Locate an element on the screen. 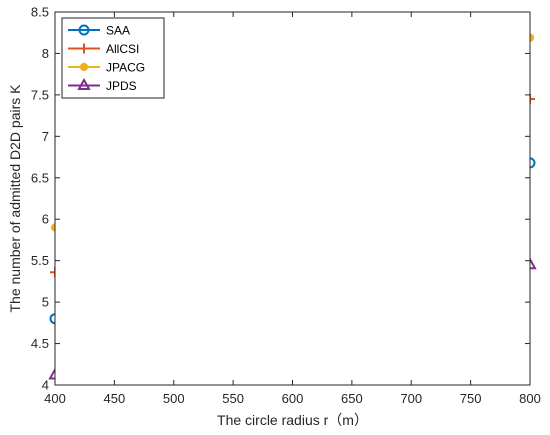 The height and width of the screenshot is (435, 550). y-tick-label: 7.5 is located at coordinates (40, 94).